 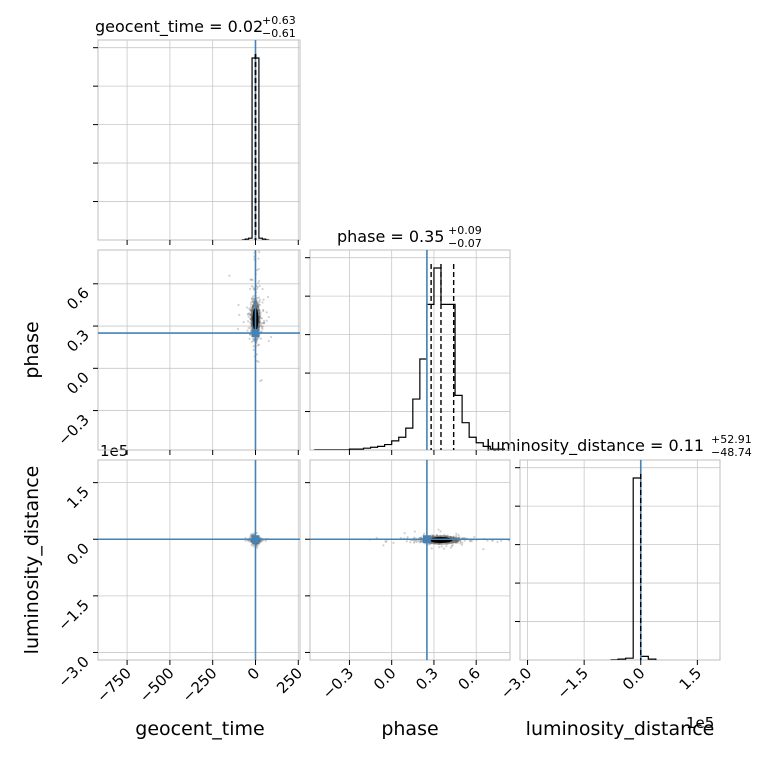 I want to click on hist-luminosity_distance-frame, so click(x=620, y=560).